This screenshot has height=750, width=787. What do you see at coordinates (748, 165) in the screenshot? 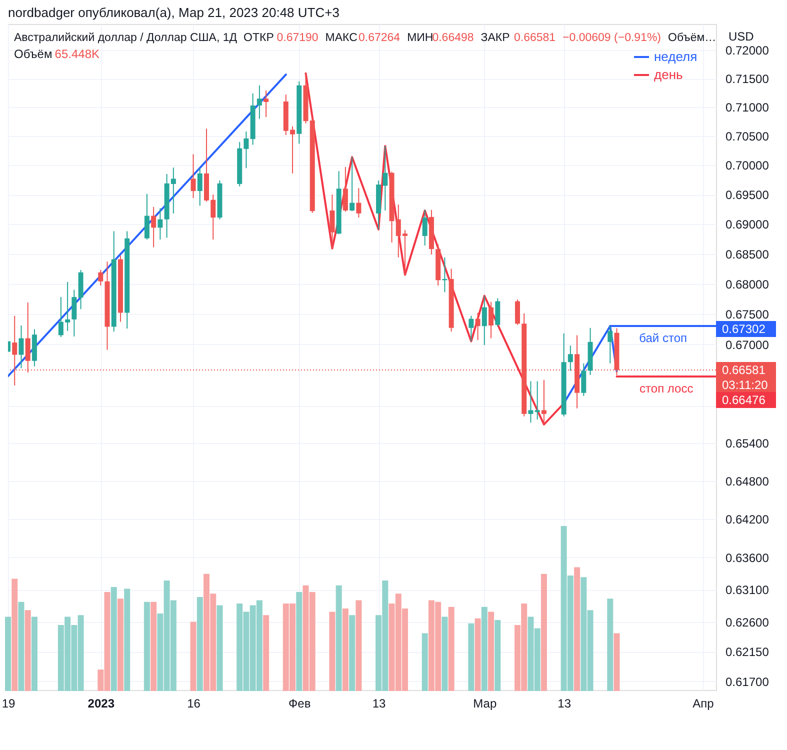
I see `y-tick-label: 0.70000` at bounding box center [748, 165].